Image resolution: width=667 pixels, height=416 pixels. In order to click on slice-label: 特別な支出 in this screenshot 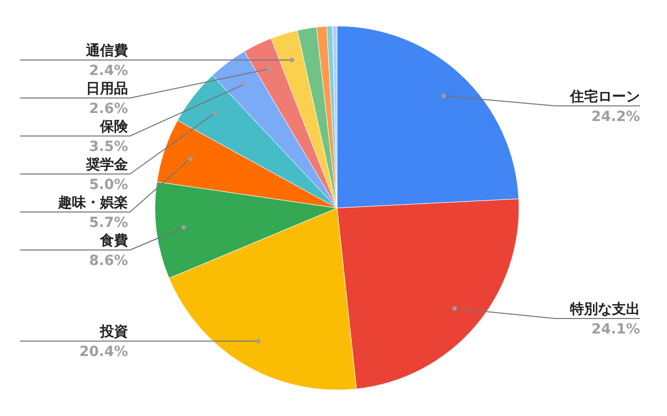, I will do `click(604, 309)`.